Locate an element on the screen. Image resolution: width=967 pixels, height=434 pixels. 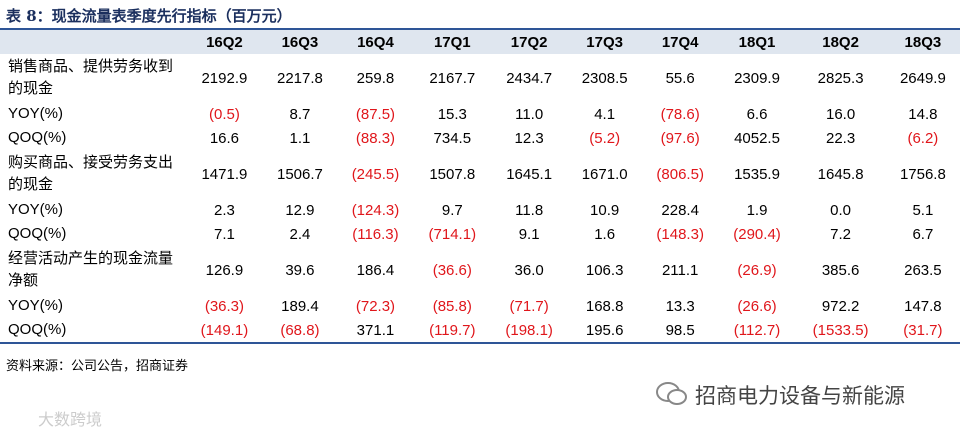
value-cell: 9.7 is located at coordinates (452, 210).